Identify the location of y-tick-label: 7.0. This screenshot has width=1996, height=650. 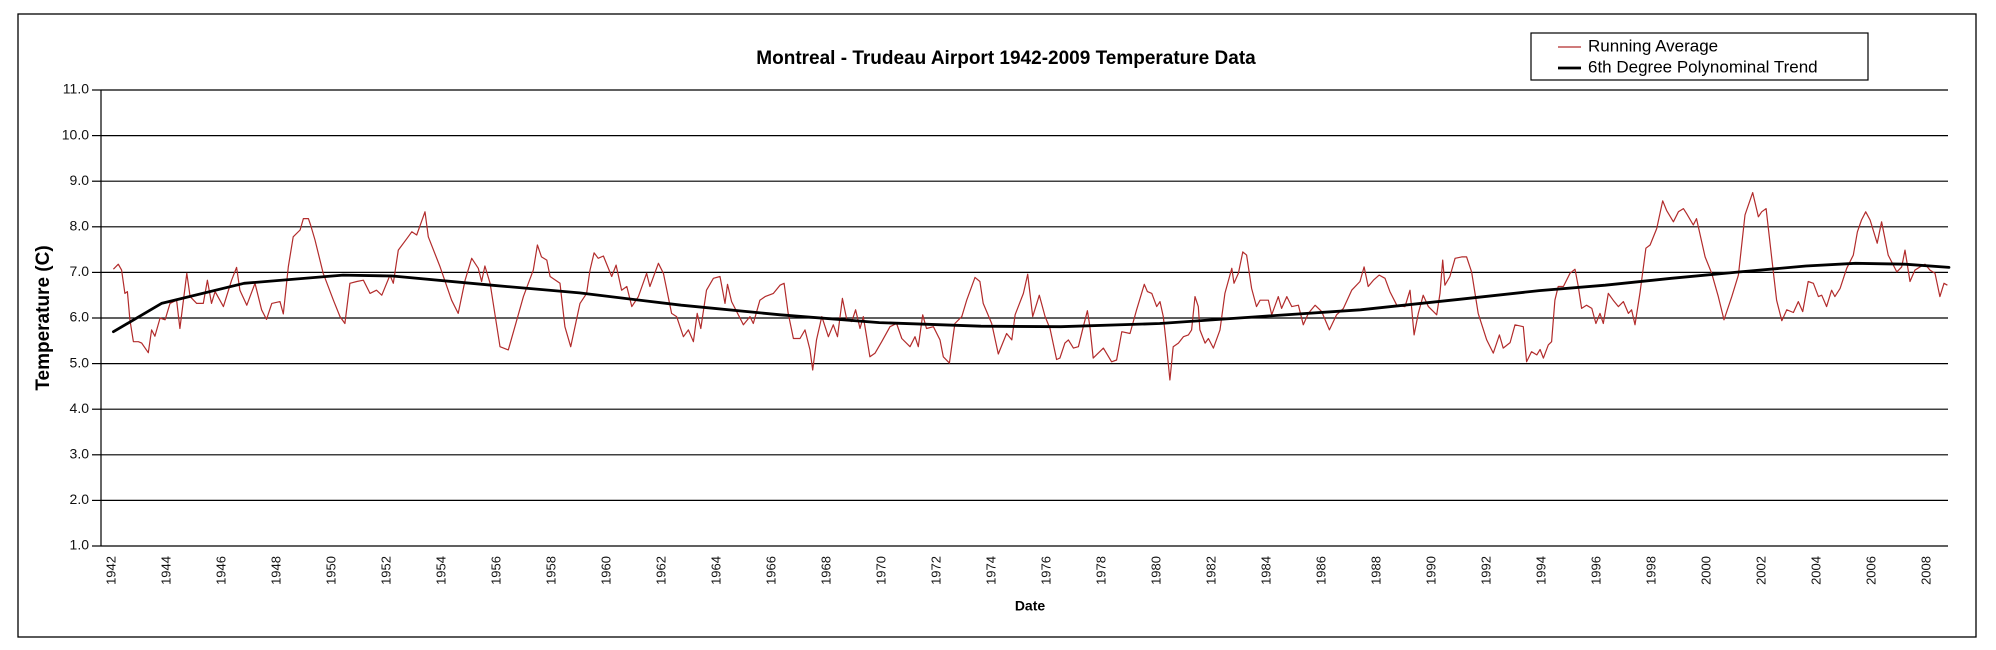
(80, 271).